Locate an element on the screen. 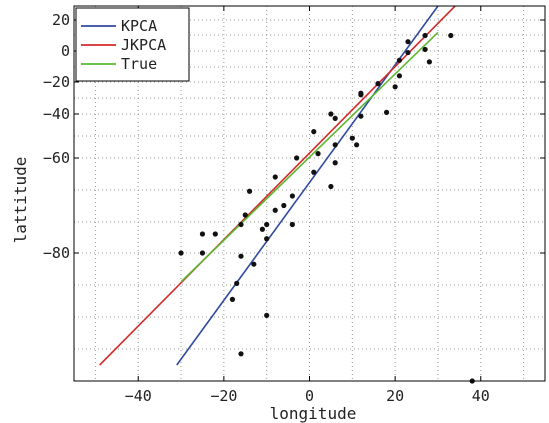 This screenshot has width=549, height=423. legend-label-kpca: KPCA is located at coordinates (139, 26).